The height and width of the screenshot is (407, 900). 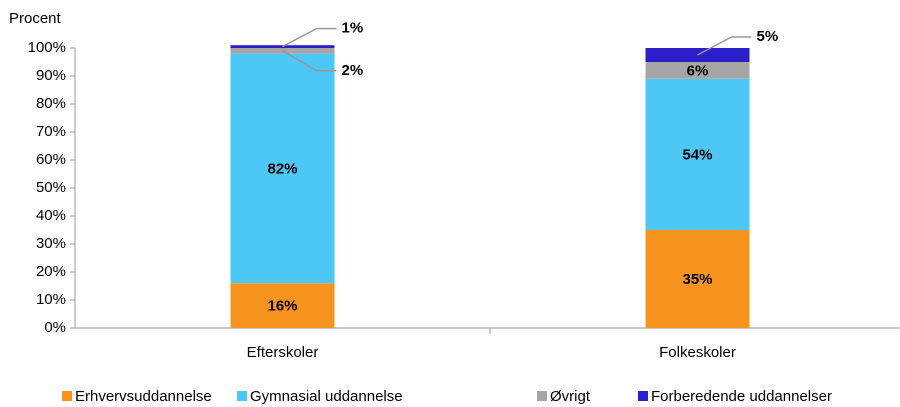 I want to click on y-tick-label: 40%, so click(x=51, y=215).